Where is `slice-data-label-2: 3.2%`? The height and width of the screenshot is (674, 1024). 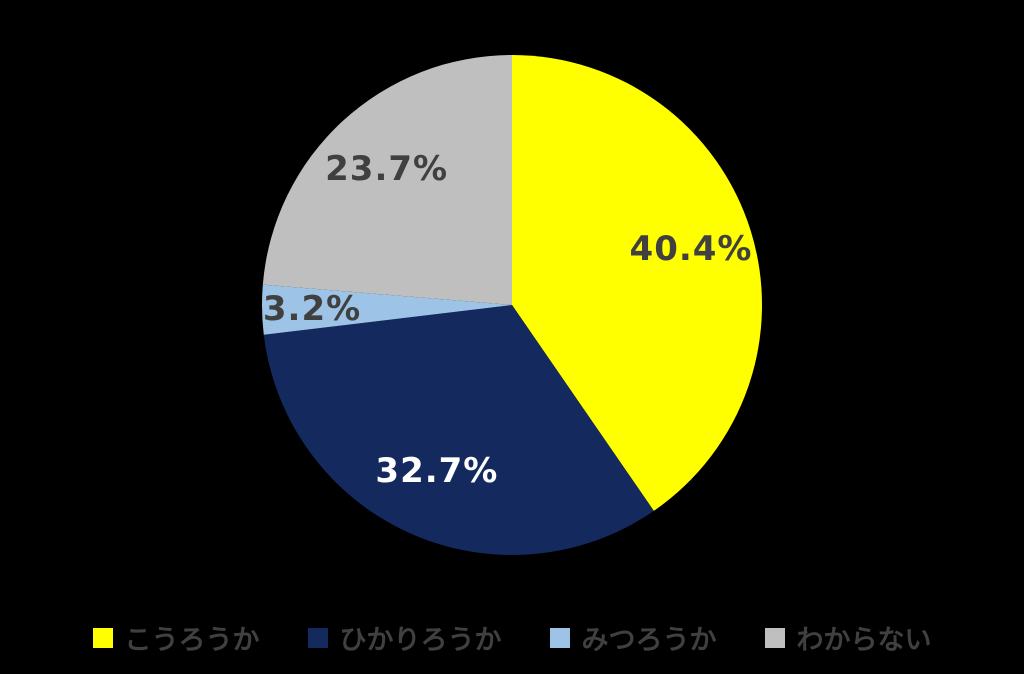 slice-data-label-2: 3.2% is located at coordinates (312, 308).